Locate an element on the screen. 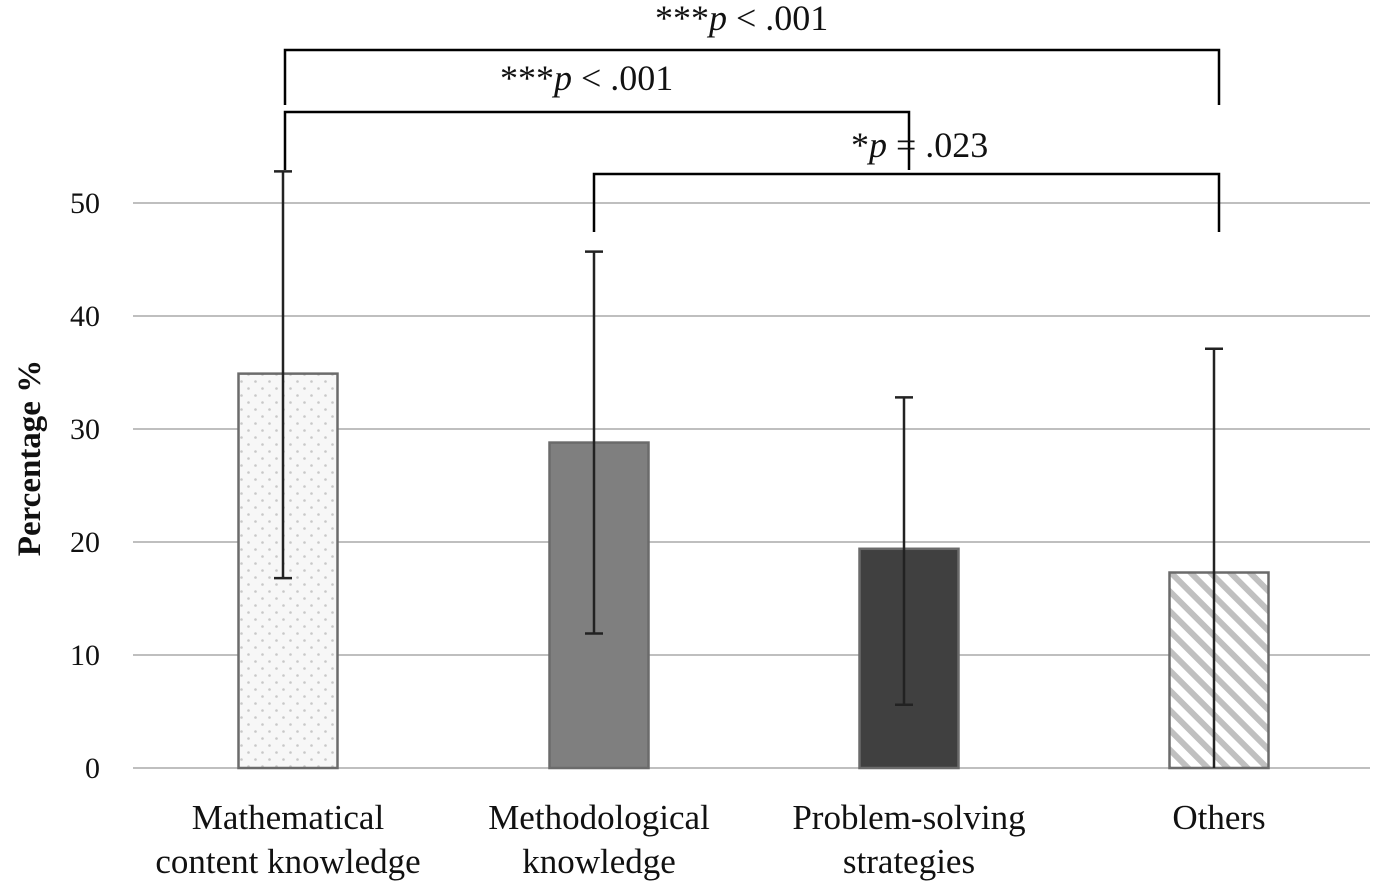  x-tick-label: strategies is located at coordinates (909, 861).